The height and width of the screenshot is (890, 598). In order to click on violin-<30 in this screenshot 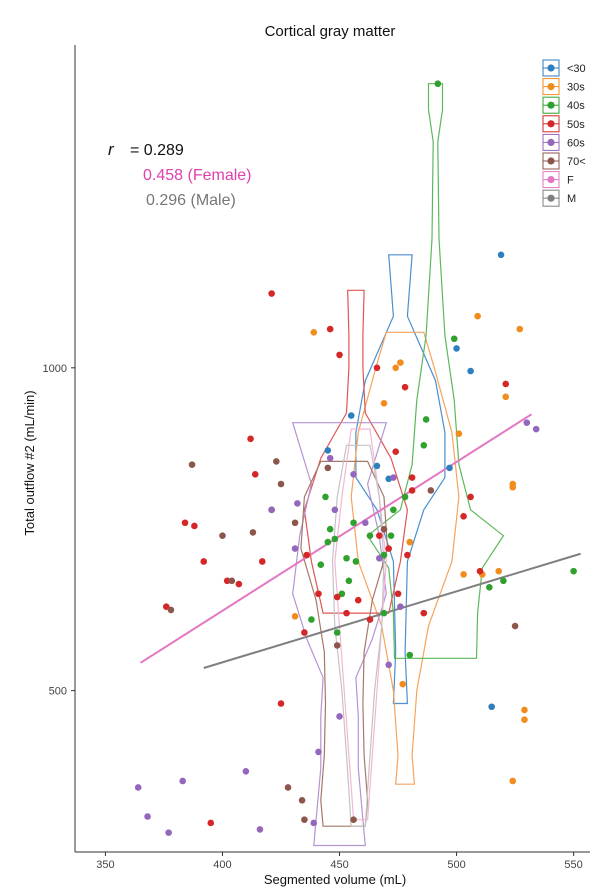, I will do `click(400, 479)`.